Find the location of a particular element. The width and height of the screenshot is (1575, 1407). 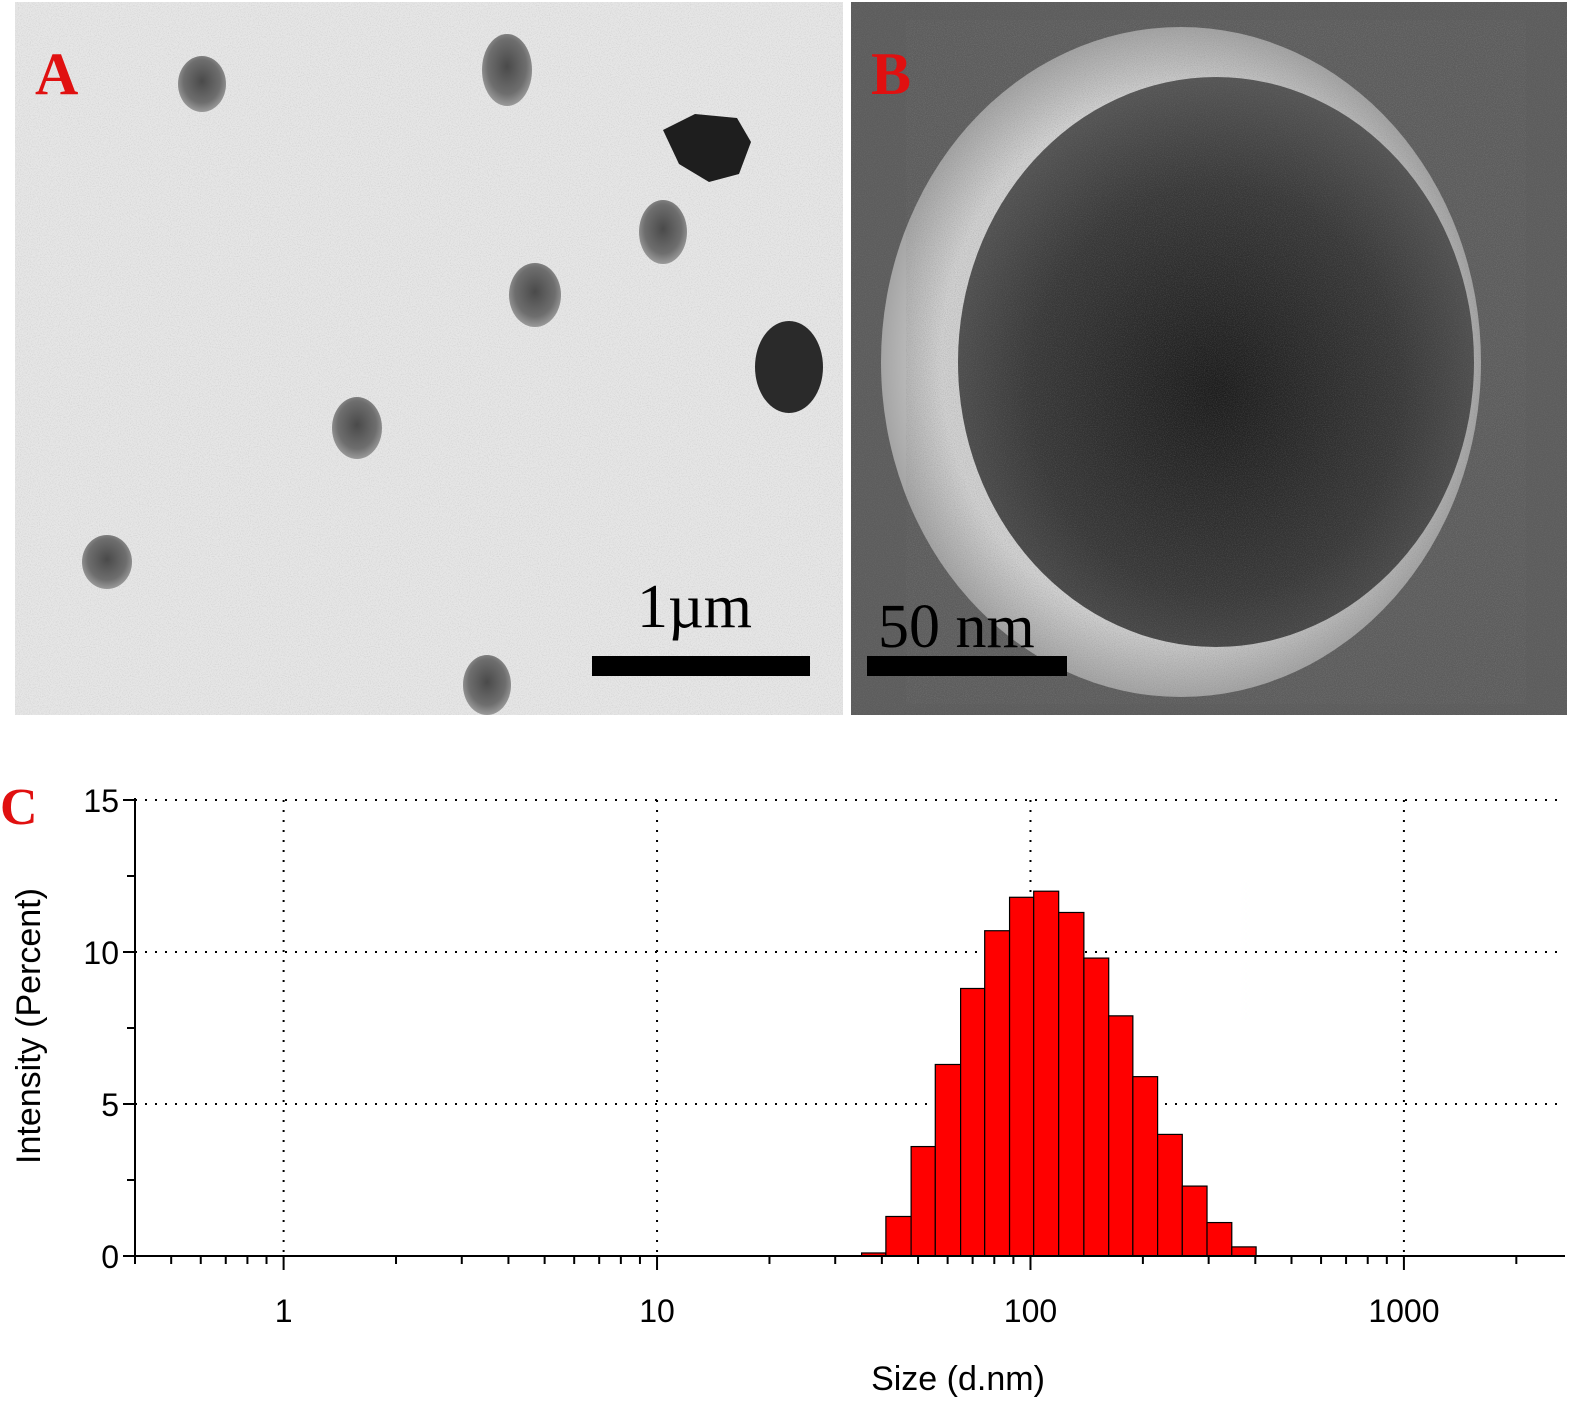

scale-bar-label-a: 1µm is located at coordinates (694, 607).